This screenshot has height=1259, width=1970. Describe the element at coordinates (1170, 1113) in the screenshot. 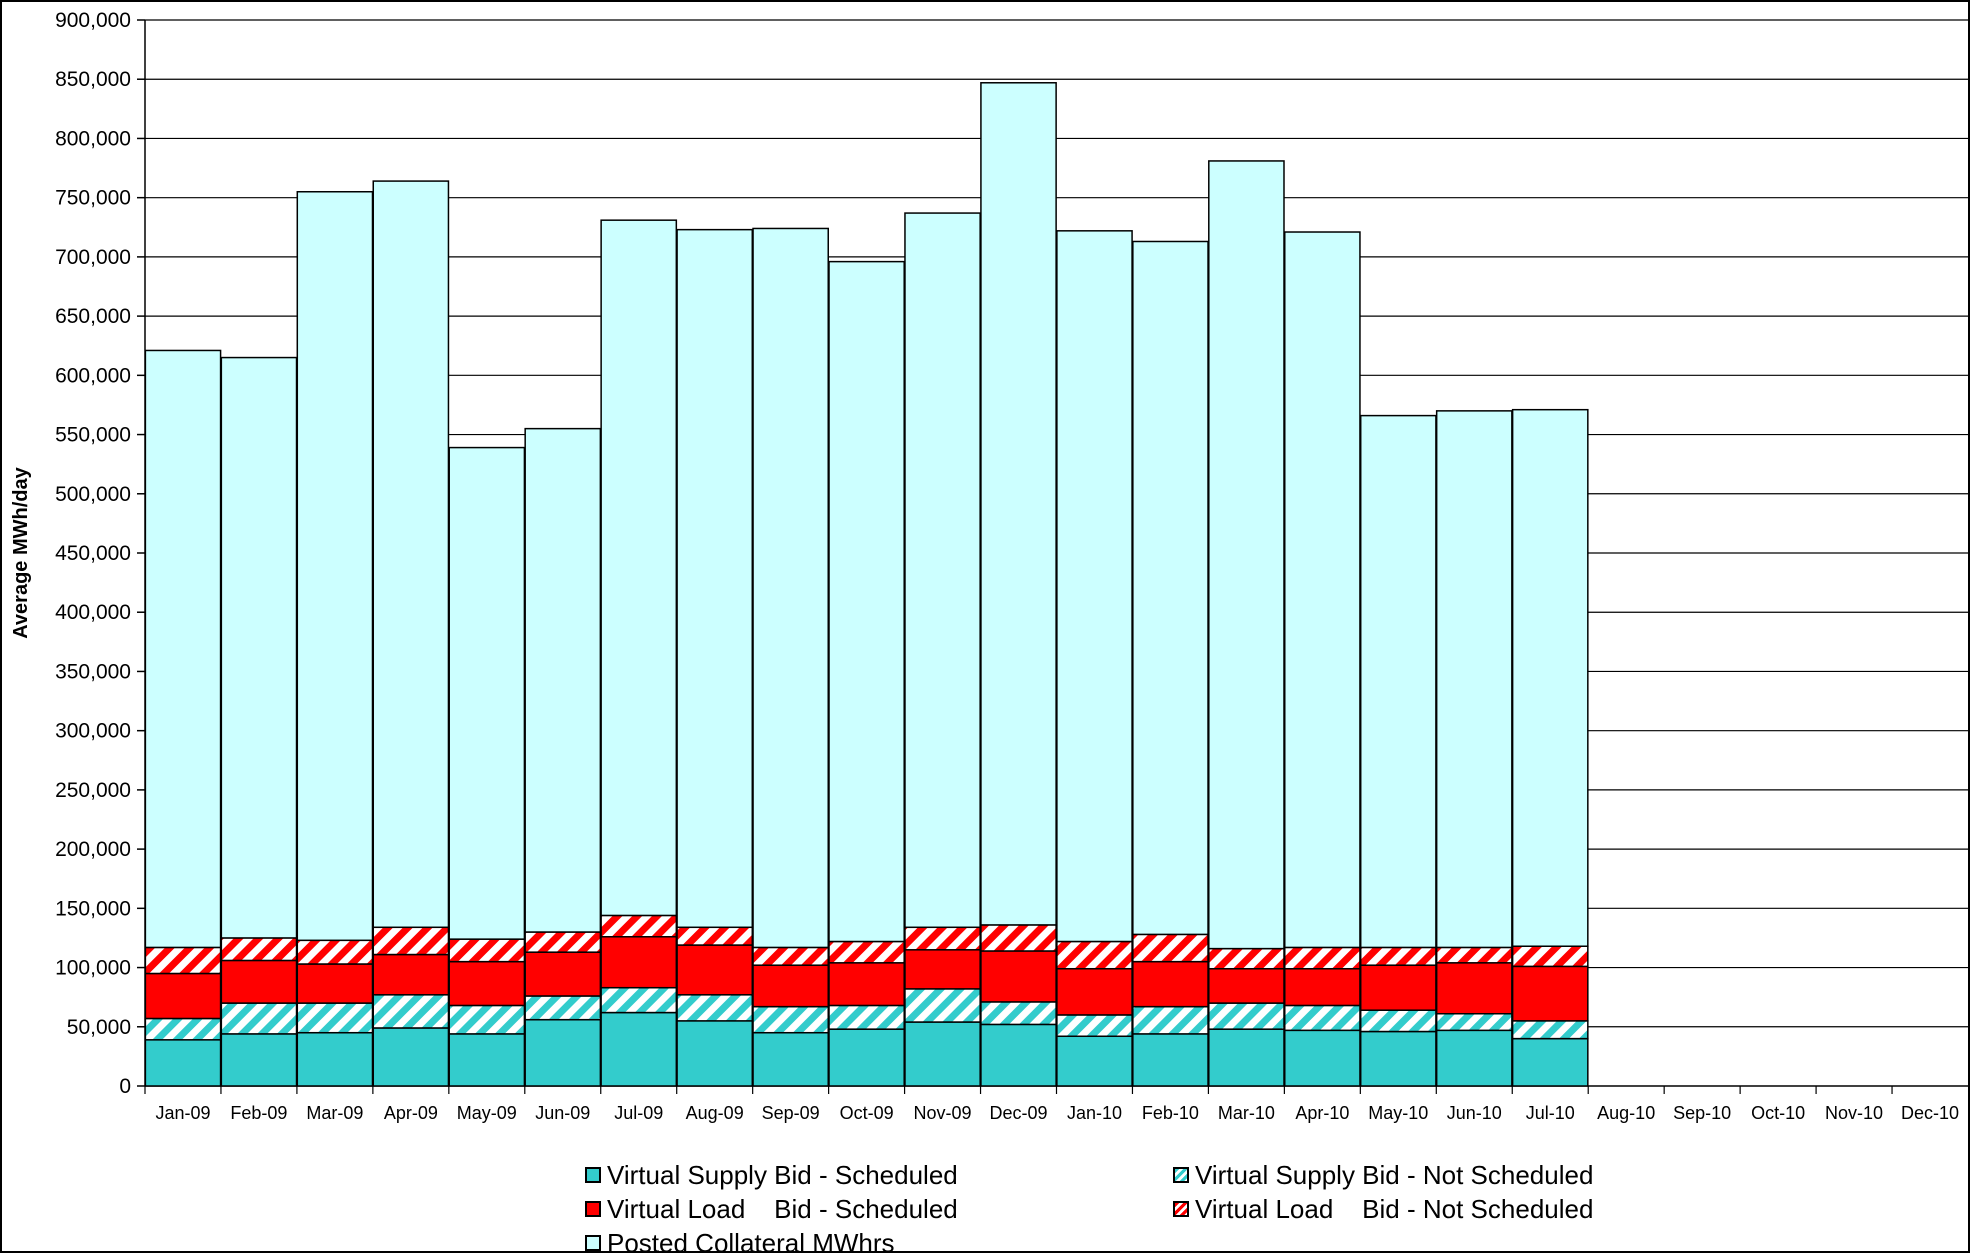

I see `x-tick-label: Feb-10` at that location.